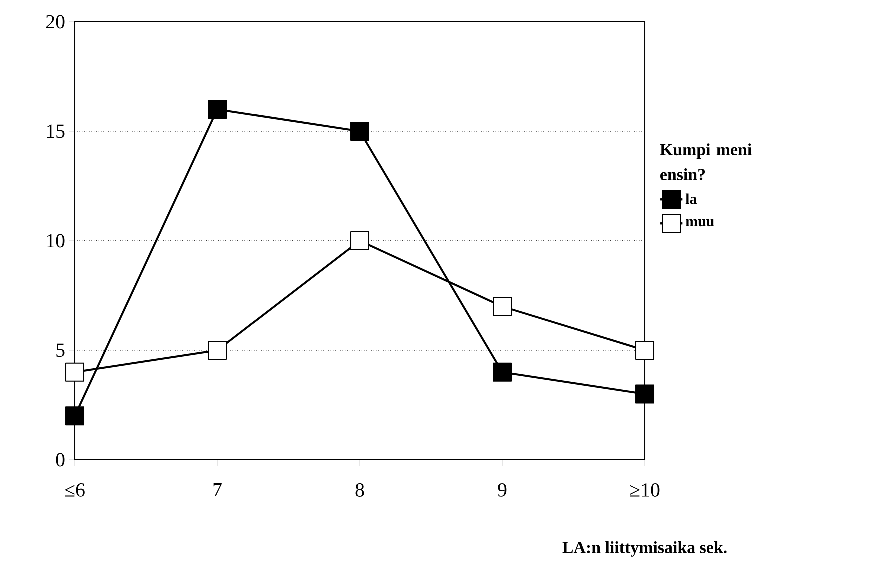  Describe the element at coordinates (55, 22) in the screenshot. I see `y-tick-label: 20` at that location.